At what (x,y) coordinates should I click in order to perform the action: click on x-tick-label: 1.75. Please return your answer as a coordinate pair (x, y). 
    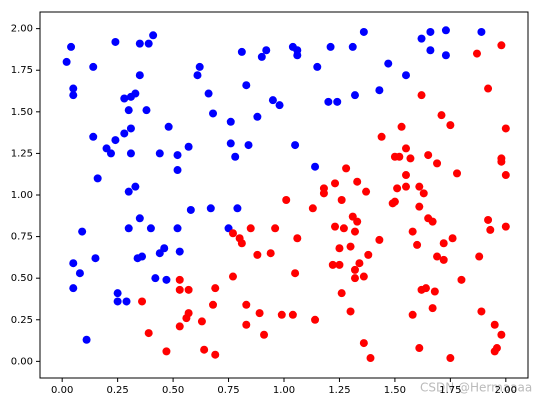
    Looking at the image, I should click on (450, 390).